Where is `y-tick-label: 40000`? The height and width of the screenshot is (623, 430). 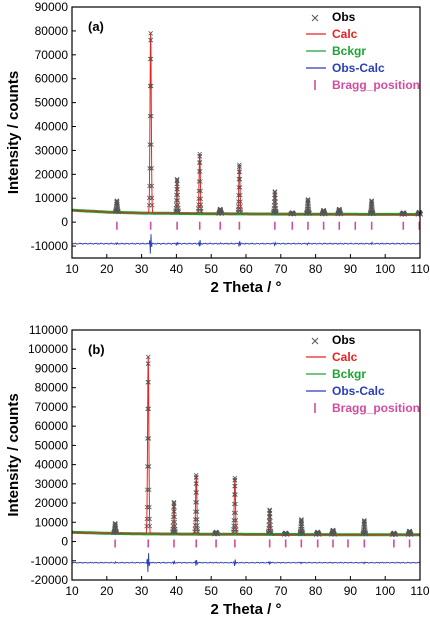 y-tick-label: 40000 is located at coordinates (52, 127).